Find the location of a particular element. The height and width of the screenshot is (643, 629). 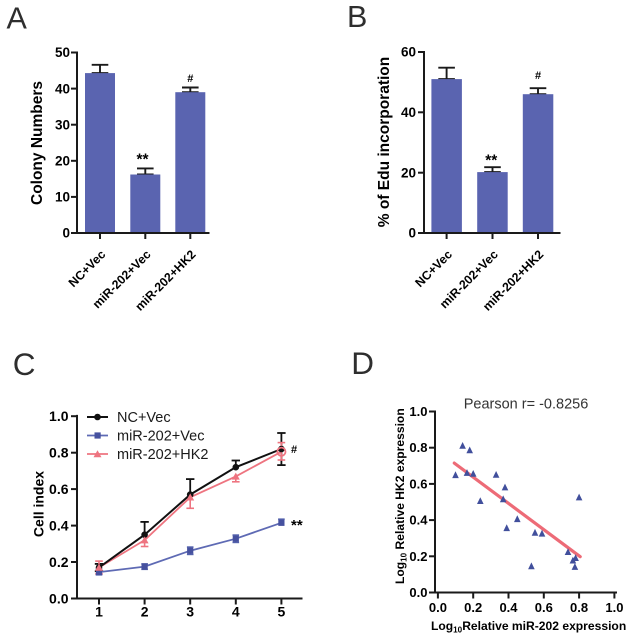

svg-text: miR-202+Vec is located at coordinates (160, 437).